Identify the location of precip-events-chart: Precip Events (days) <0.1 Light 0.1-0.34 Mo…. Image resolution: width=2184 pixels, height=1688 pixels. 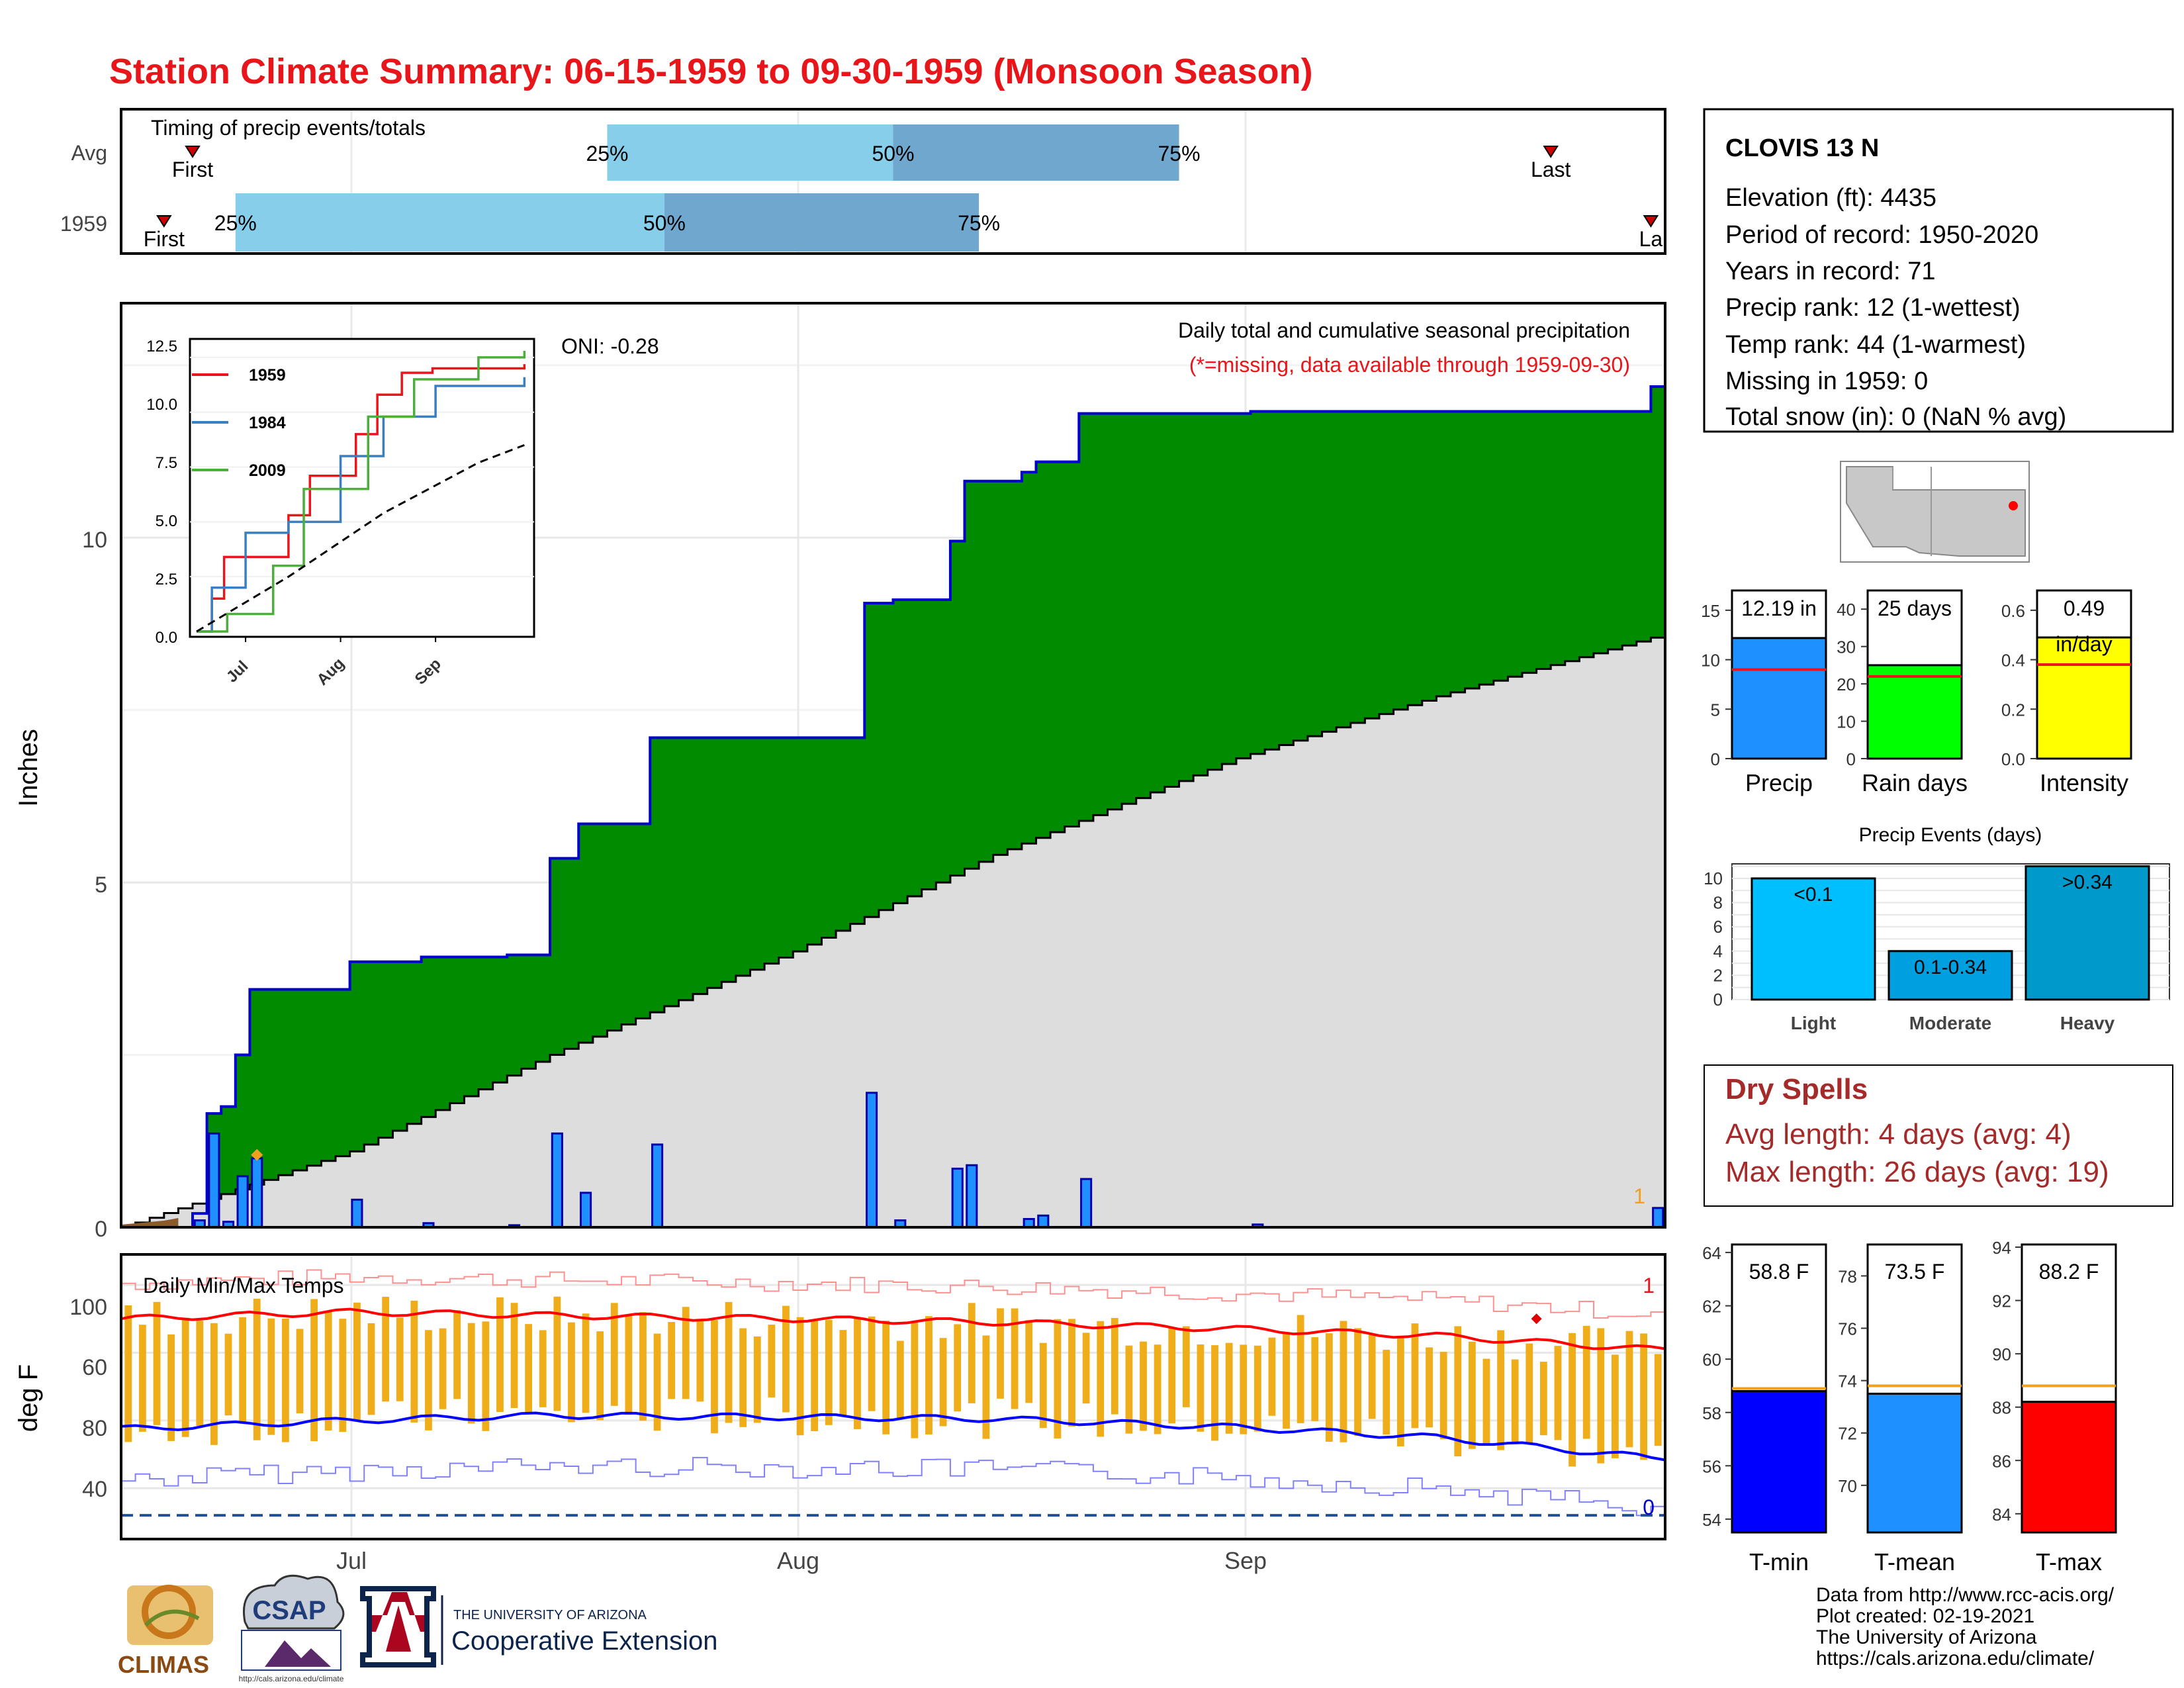
(1937, 928).